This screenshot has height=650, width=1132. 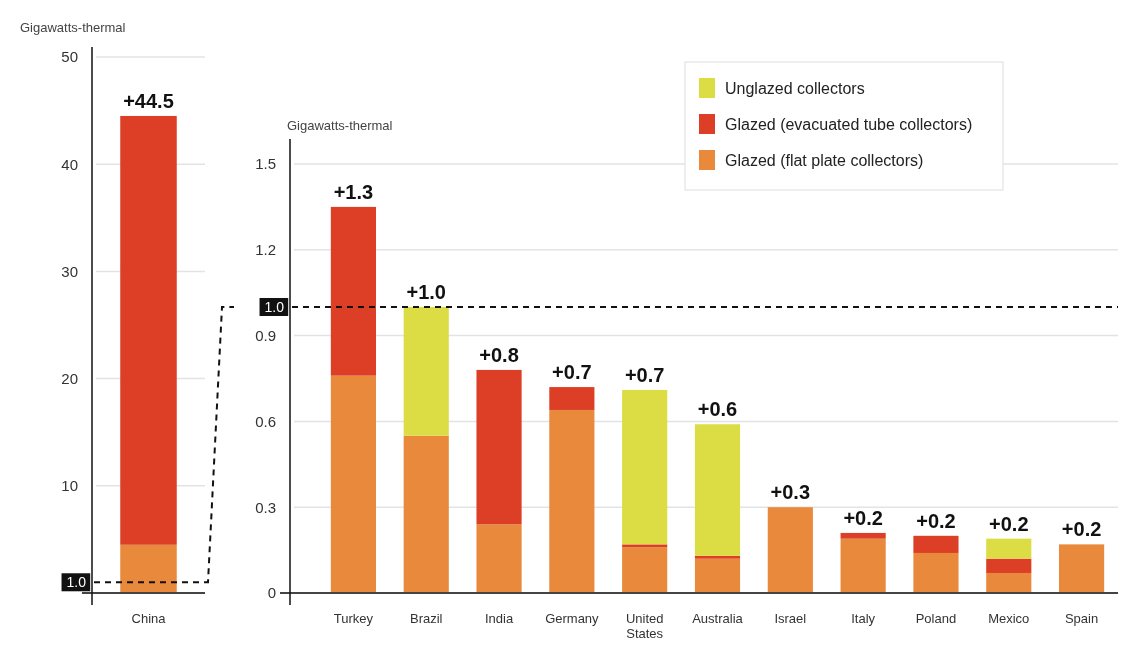 I want to click on x-tick-label: Israel, so click(x=790, y=618).